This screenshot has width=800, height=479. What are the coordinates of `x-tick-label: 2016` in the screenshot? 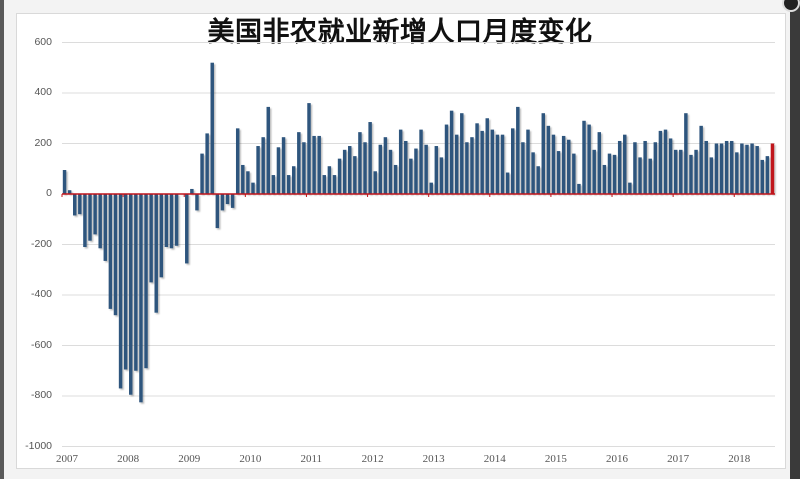 It's located at (617, 459).